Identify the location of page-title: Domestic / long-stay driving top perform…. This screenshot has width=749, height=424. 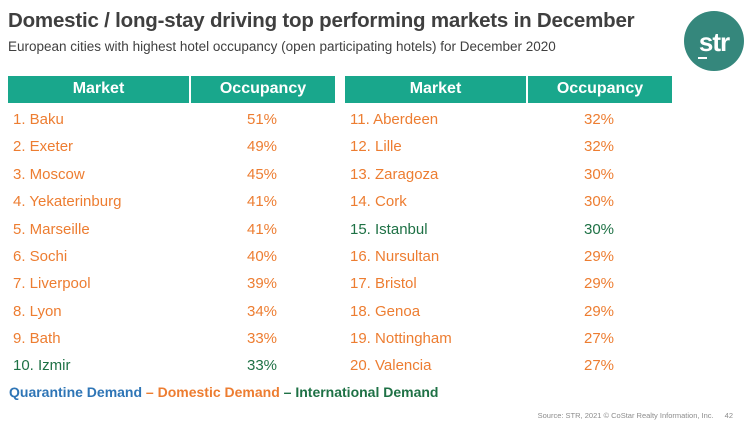
(321, 20).